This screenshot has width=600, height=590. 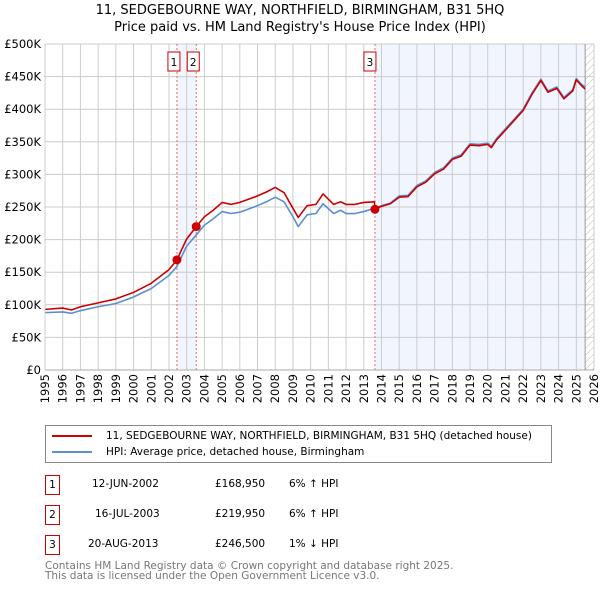 I want to click on x-tick-label: 1995, so click(x=45, y=388).